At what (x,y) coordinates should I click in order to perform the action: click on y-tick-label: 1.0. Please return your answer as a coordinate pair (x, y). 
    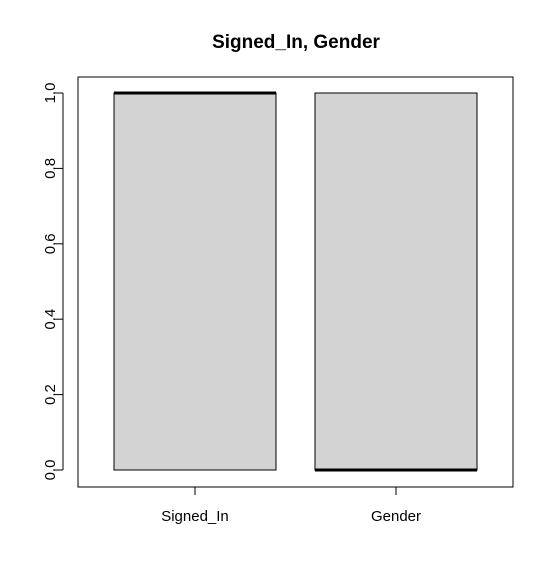
    Looking at the image, I should click on (50, 93).